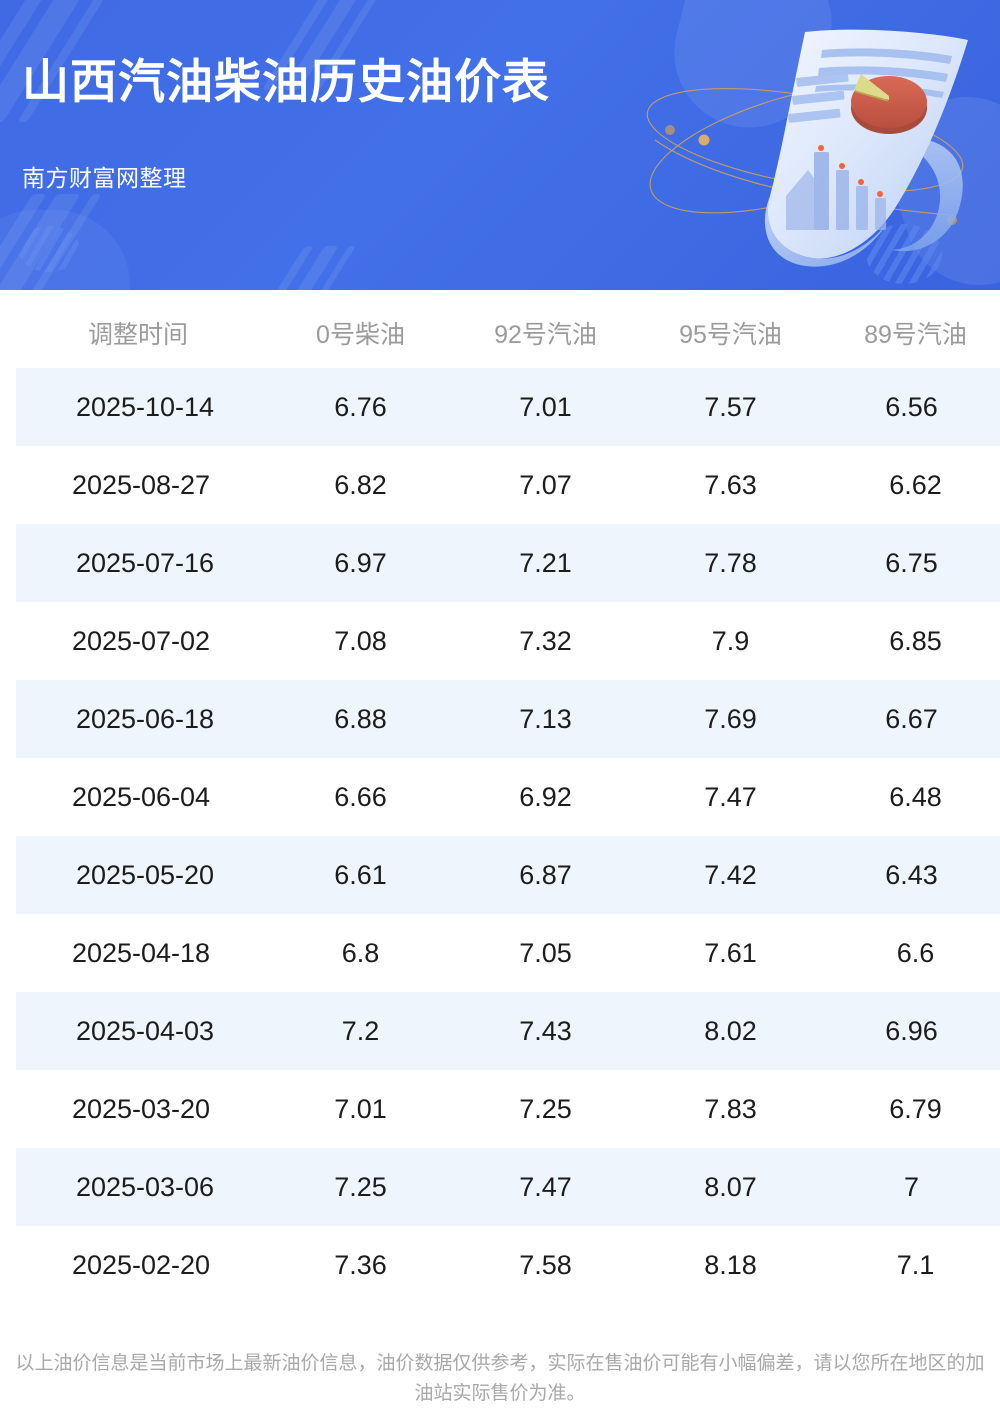  Describe the element at coordinates (911, 563) in the screenshot. I see `cell-petrol-89: 6.75` at that location.